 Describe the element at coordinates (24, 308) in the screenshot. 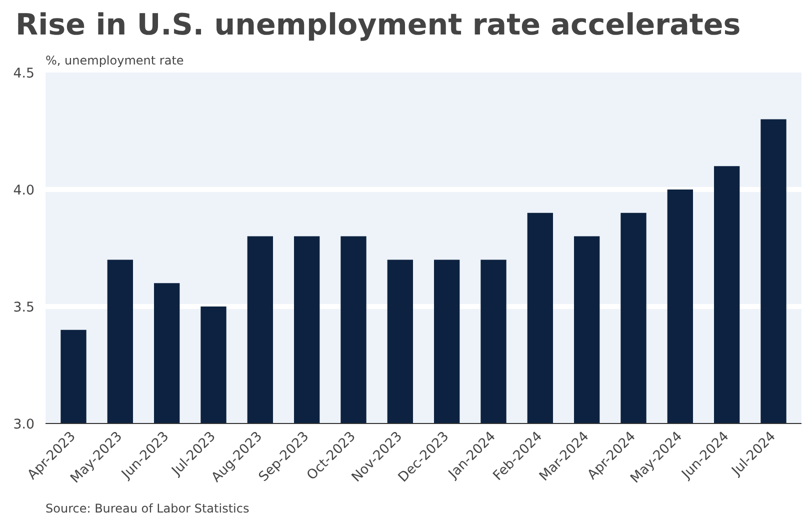

I see `y-tick-label: 3.5` at that location.